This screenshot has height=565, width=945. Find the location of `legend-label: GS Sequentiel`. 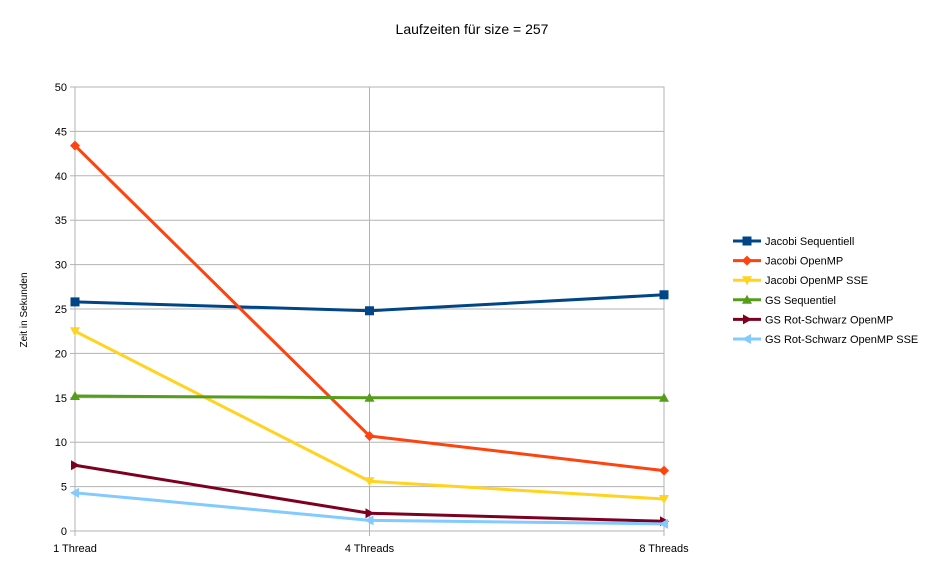

legend-label: GS Sequentiel is located at coordinates (800, 301).